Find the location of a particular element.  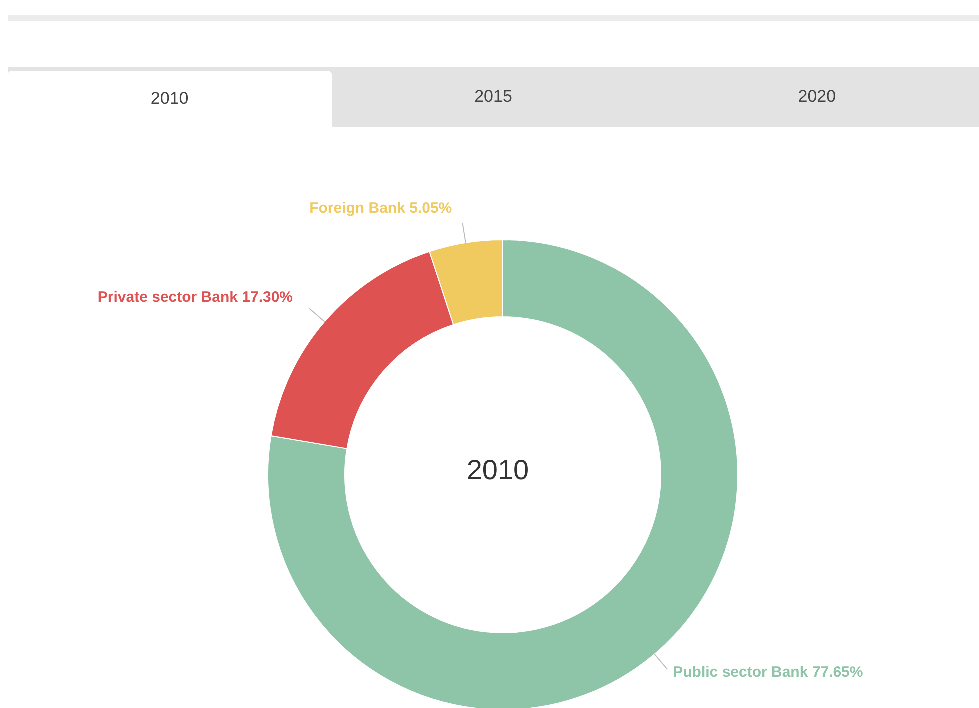

slice-label: Public sector Bank 77.65% is located at coordinates (768, 672).